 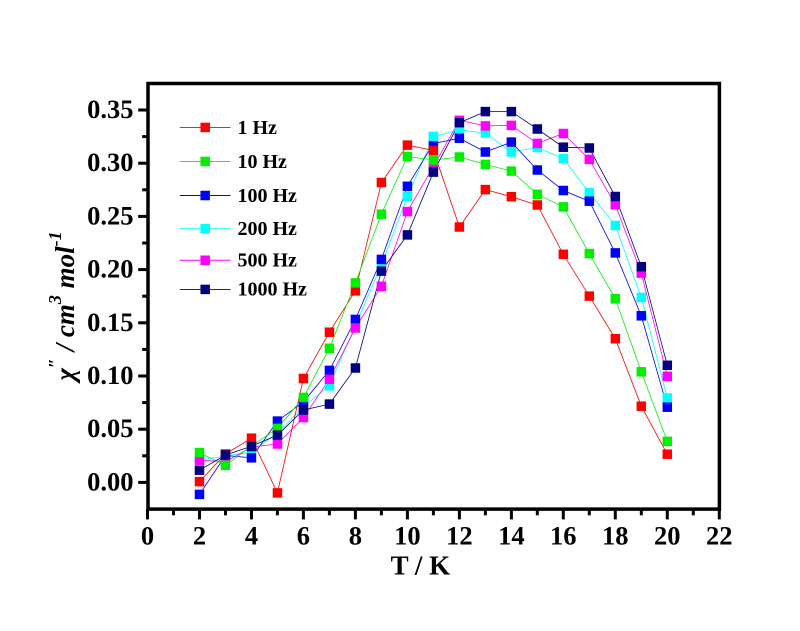 What do you see at coordinates (110, 428) in the screenshot?
I see `svg-text: 0.05` at bounding box center [110, 428].